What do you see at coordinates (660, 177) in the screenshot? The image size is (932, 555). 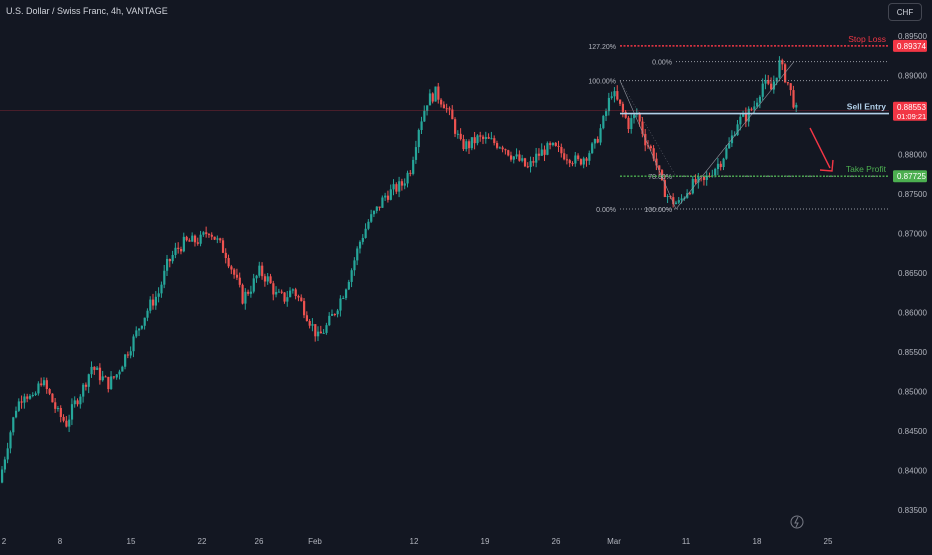 I see `fib-level-label: 78.60%` at bounding box center [660, 177].